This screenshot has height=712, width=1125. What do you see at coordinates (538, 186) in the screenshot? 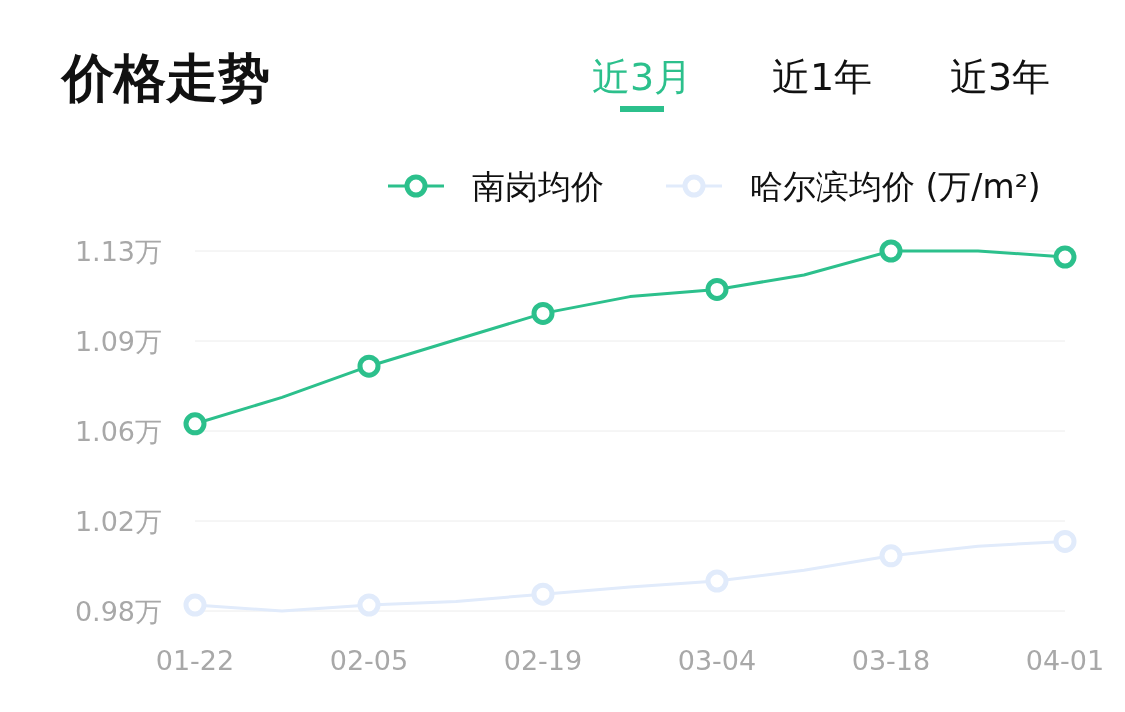
I see `legend-label: 南岗均价` at bounding box center [538, 186].